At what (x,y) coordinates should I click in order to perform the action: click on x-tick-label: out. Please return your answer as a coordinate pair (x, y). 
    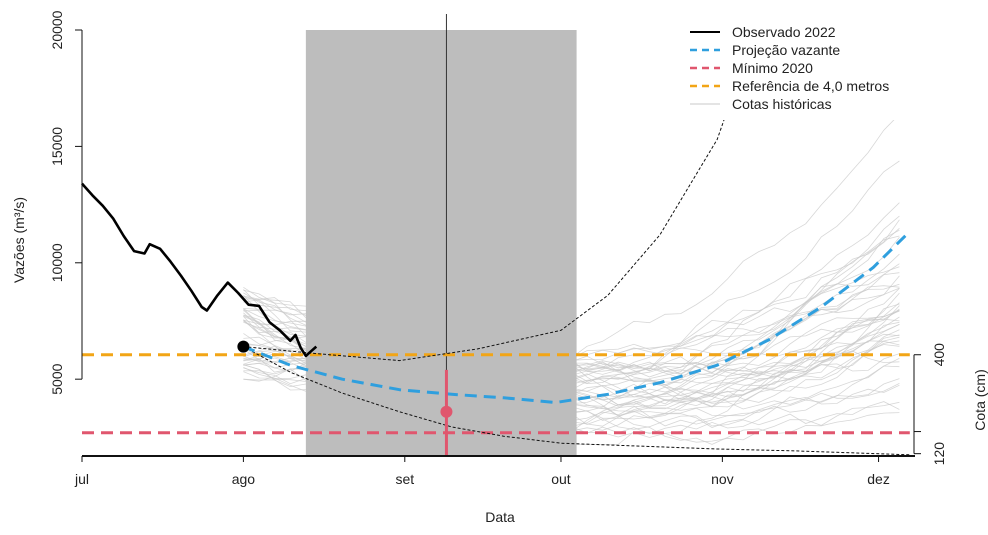
    Looking at the image, I should click on (561, 479).